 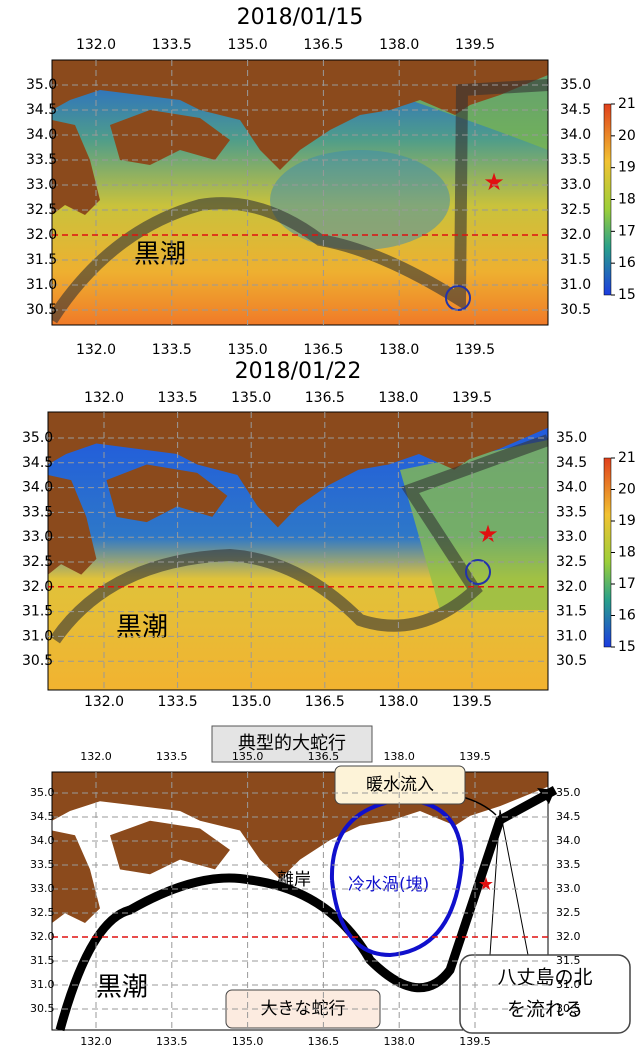 I want to click on colorbar-label: 18, so click(x=627, y=200).